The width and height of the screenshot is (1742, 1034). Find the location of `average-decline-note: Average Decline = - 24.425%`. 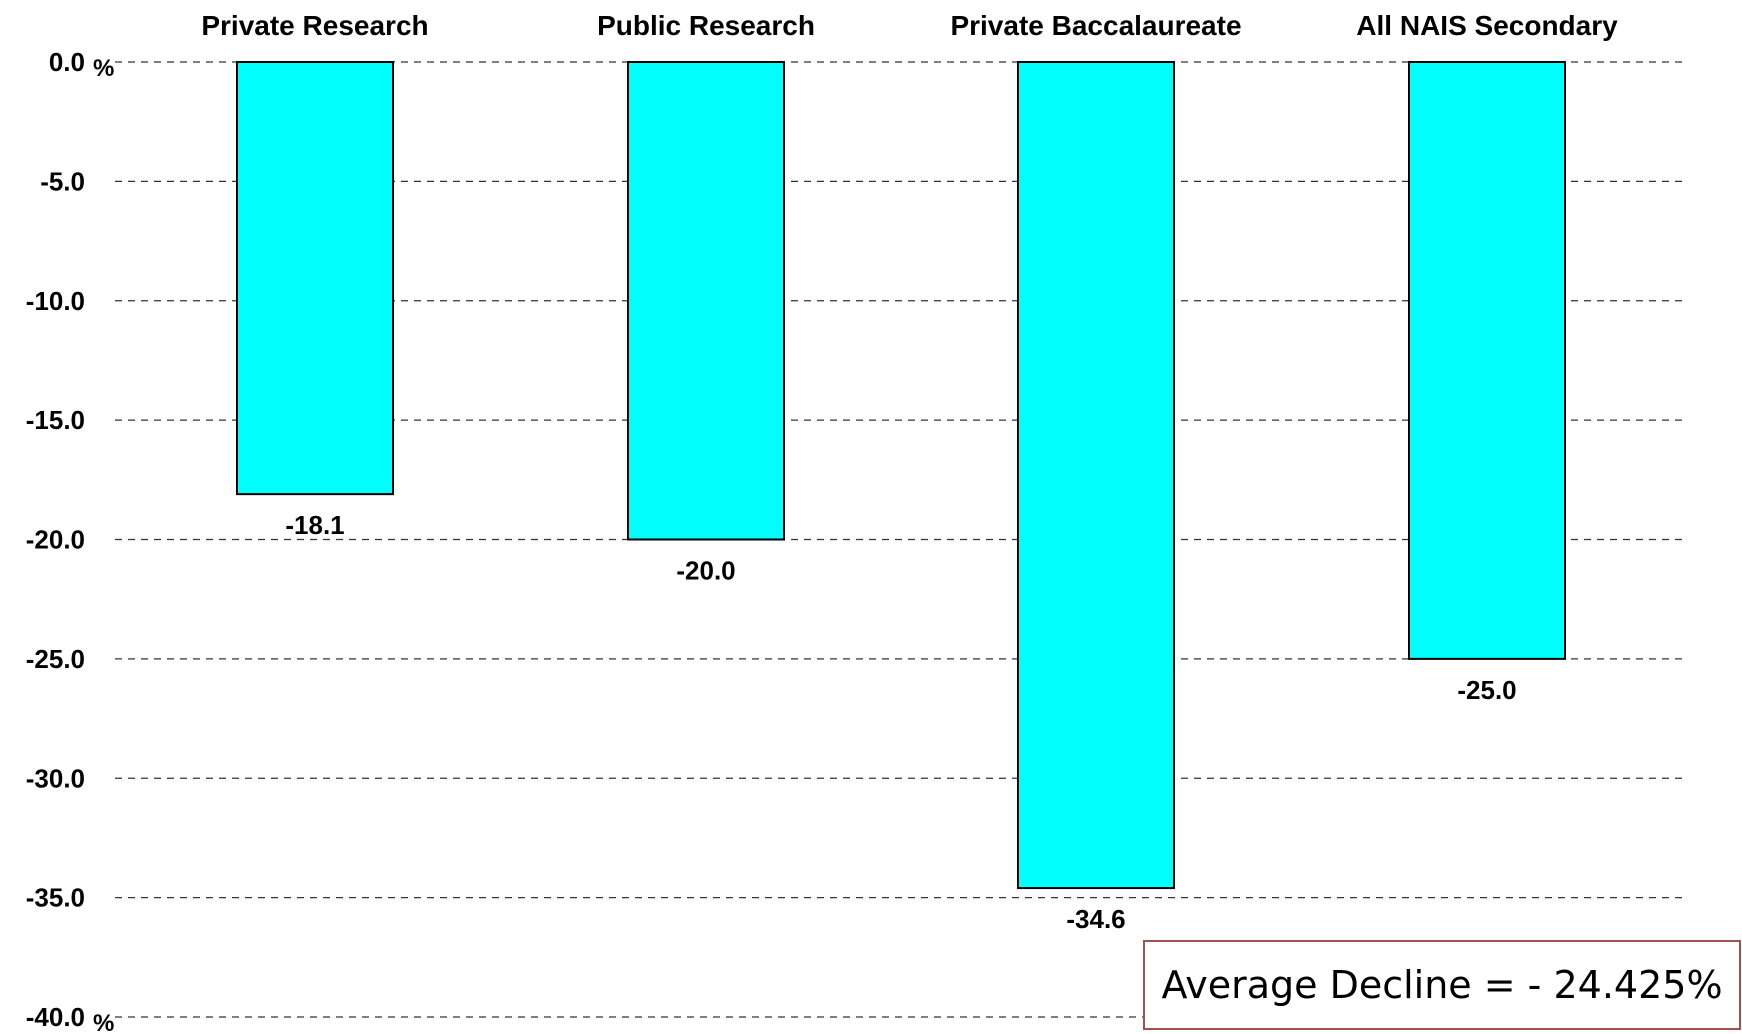

average-decline-note: Average Decline = - 24.425% is located at coordinates (1442, 985).